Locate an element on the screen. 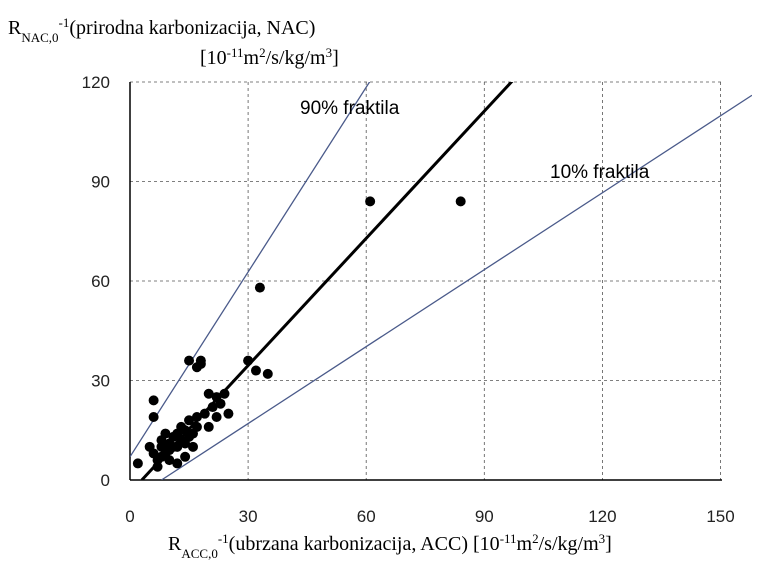 The height and width of the screenshot is (564, 777). x-tick-label: 120 is located at coordinates (602, 516).